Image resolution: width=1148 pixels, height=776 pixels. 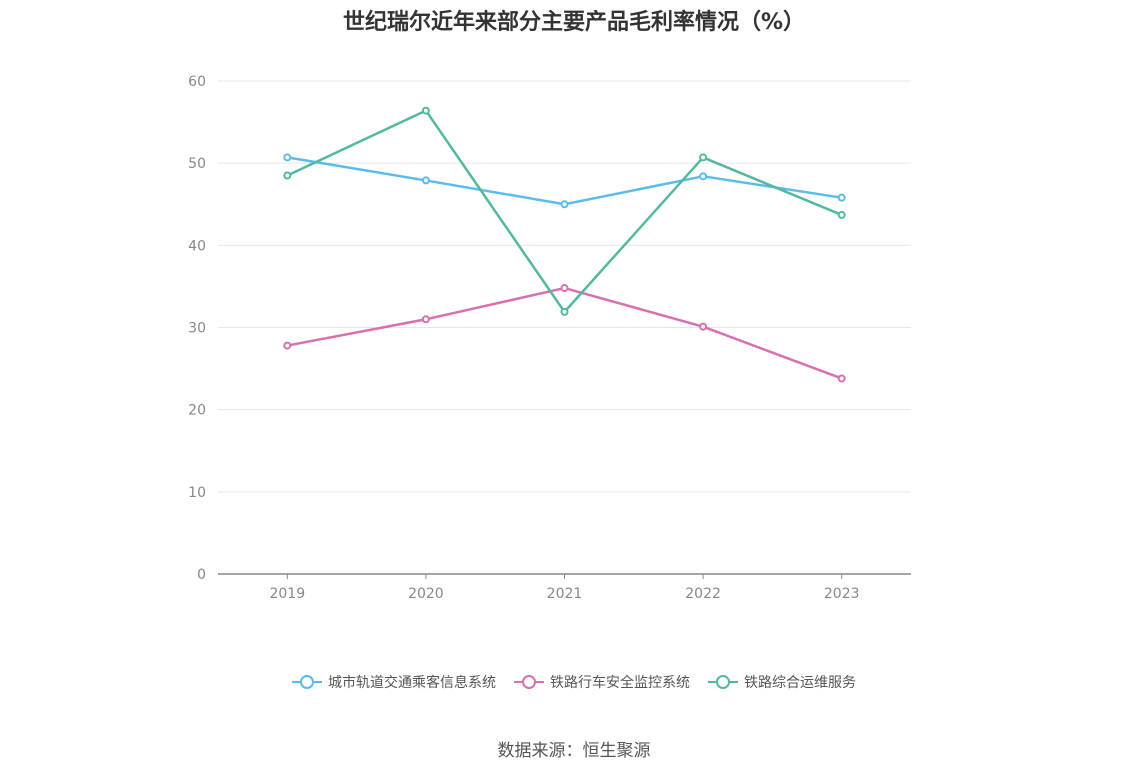 I want to click on legend-label: 铁路综合运维服务, so click(x=800, y=683).